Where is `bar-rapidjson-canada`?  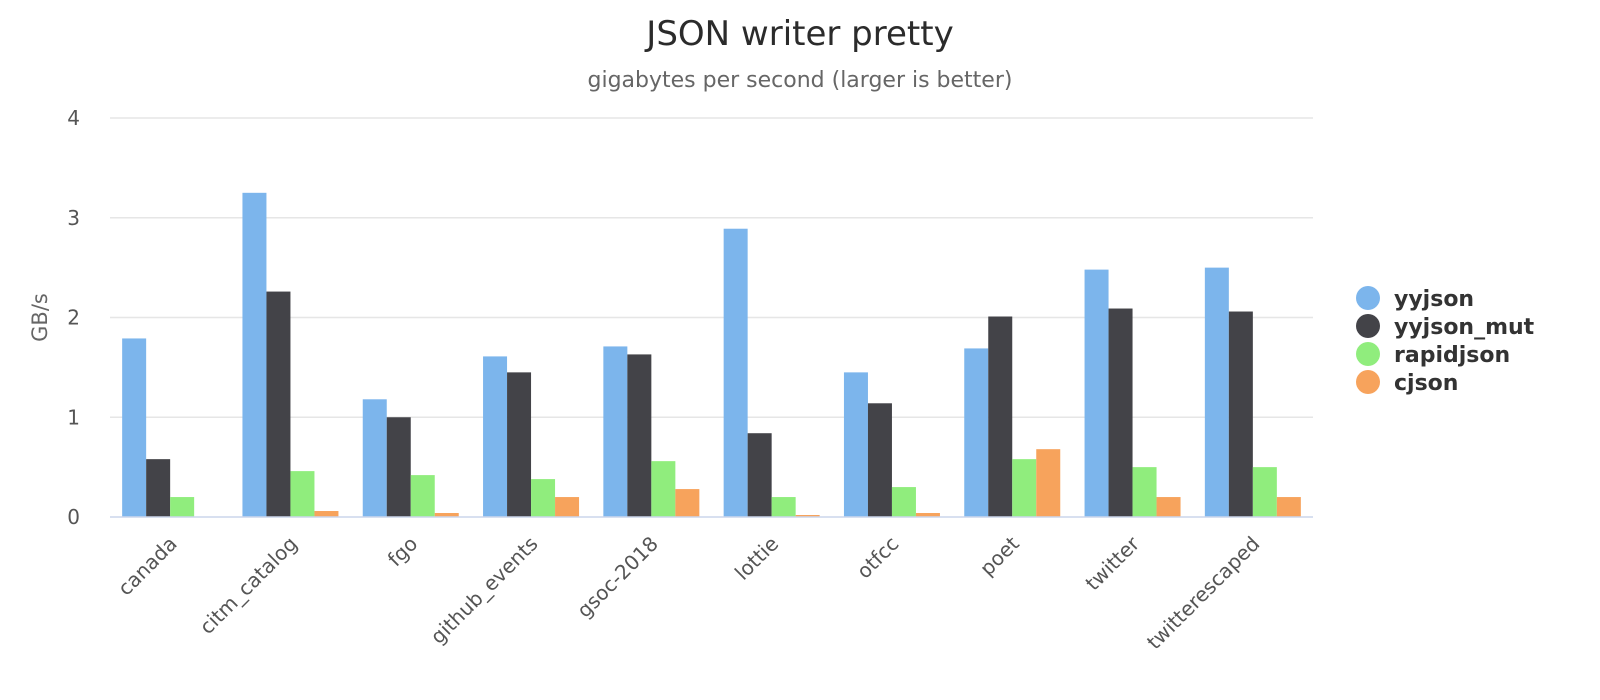 bar-rapidjson-canada is located at coordinates (182, 507).